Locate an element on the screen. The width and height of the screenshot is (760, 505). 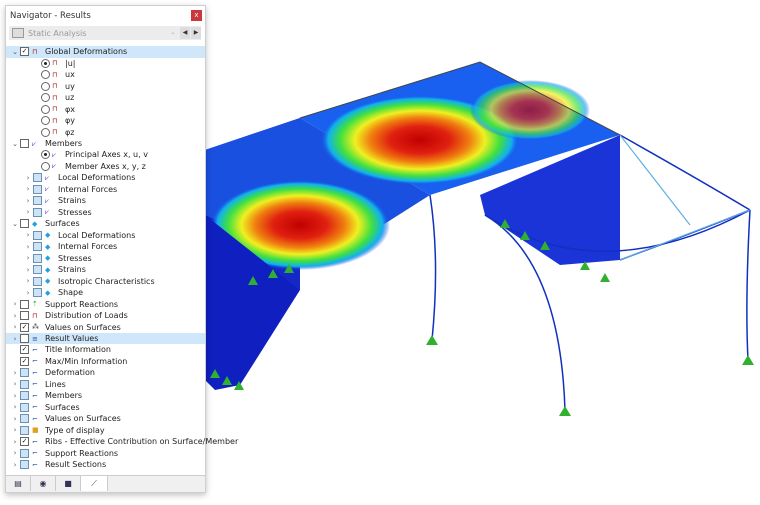
tree-item: › ⩗ Stresses is located at coordinates (105, 213).